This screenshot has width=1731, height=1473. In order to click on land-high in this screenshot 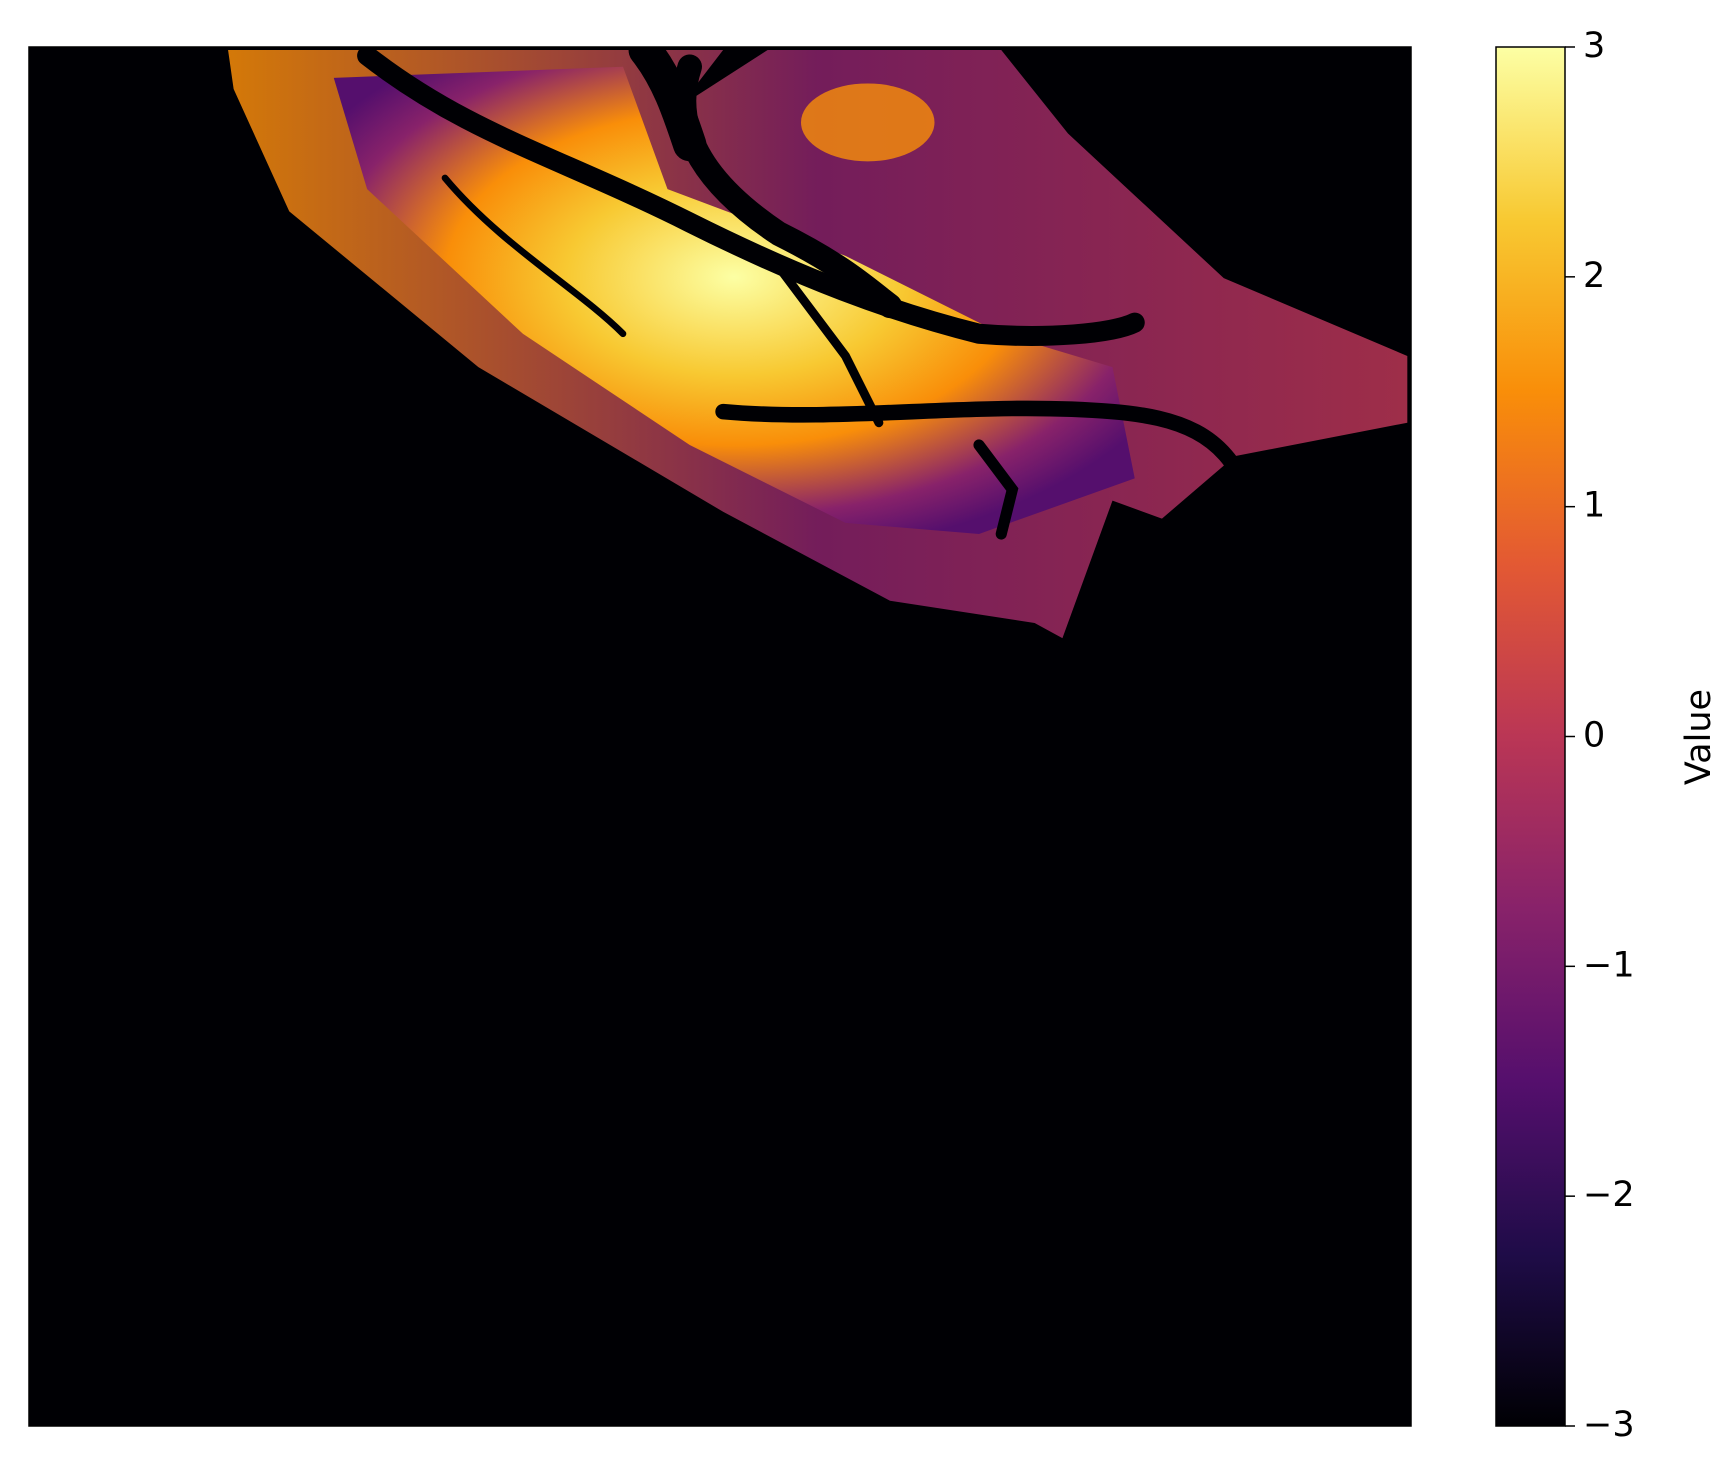, I will do `click(867, 122)`.